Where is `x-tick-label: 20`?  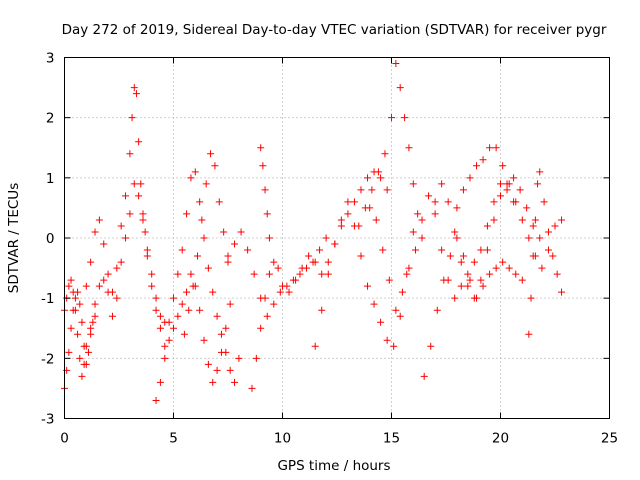
x-tick-label: 20 is located at coordinates (500, 439).